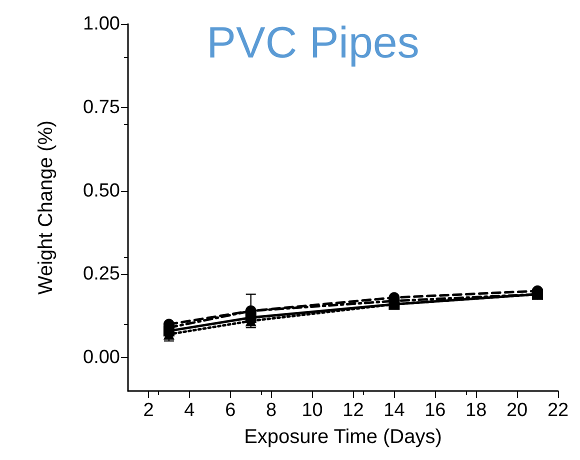 Image resolution: width=580 pixels, height=460 pixels. Describe the element at coordinates (148, 410) in the screenshot. I see `x-tick-label: 2` at that location.